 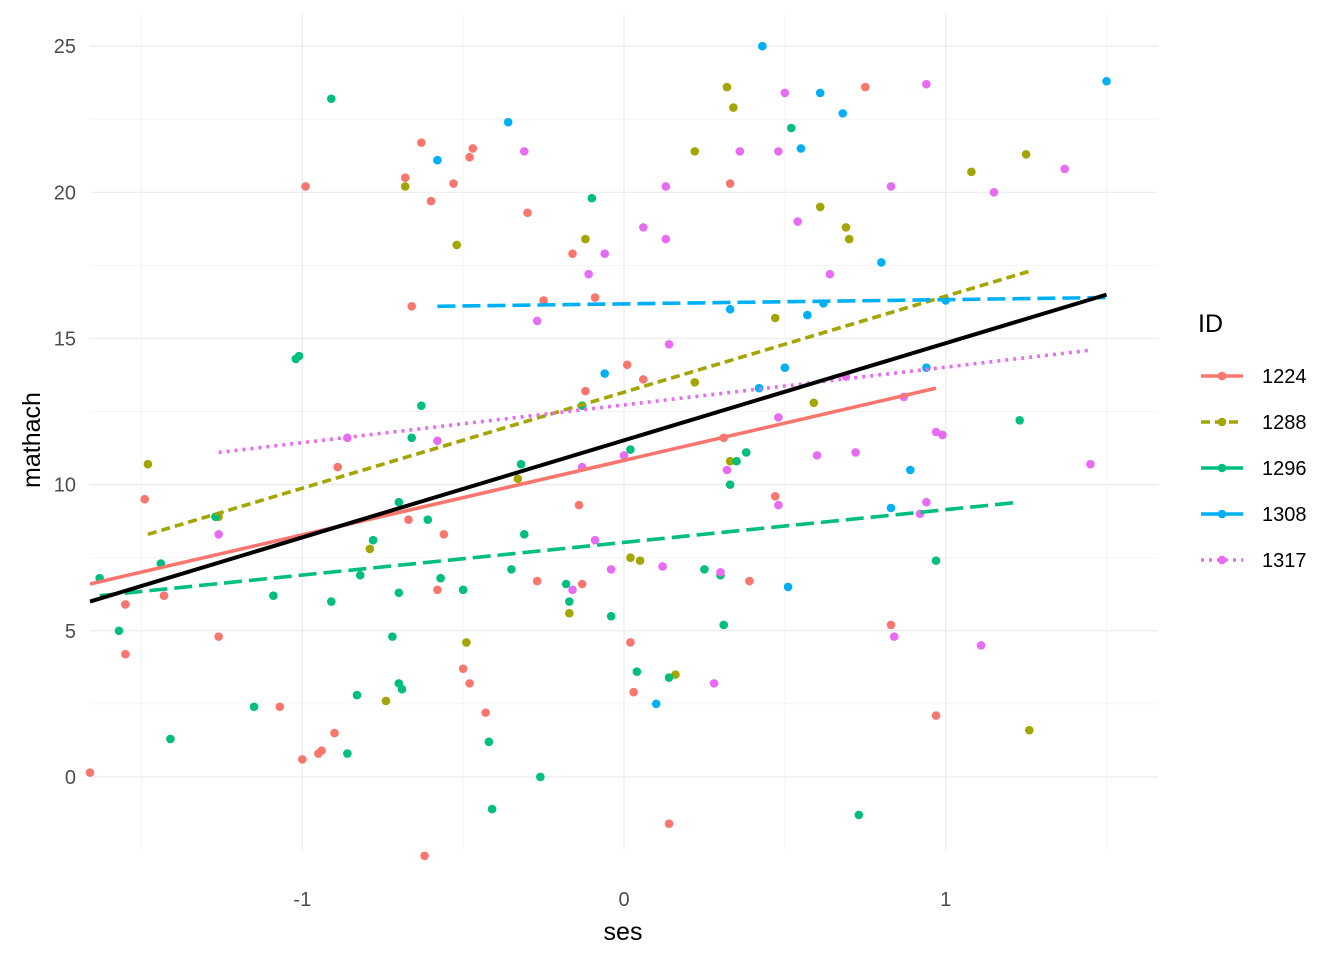 I want to click on y-axis-title: mathach, so click(x=32, y=440).